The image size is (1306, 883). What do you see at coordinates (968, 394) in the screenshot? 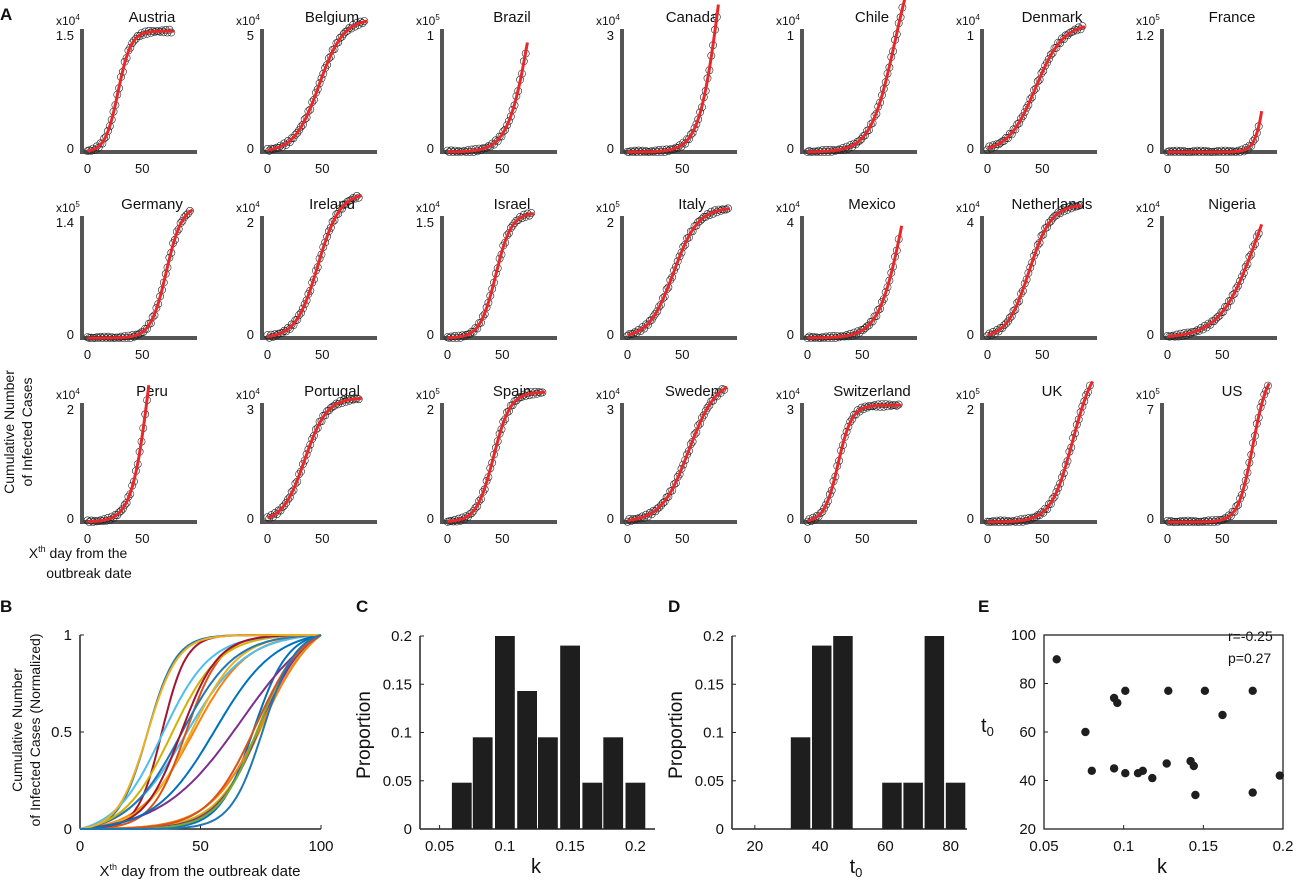
I see `scale-label-uk: x105` at bounding box center [968, 394].